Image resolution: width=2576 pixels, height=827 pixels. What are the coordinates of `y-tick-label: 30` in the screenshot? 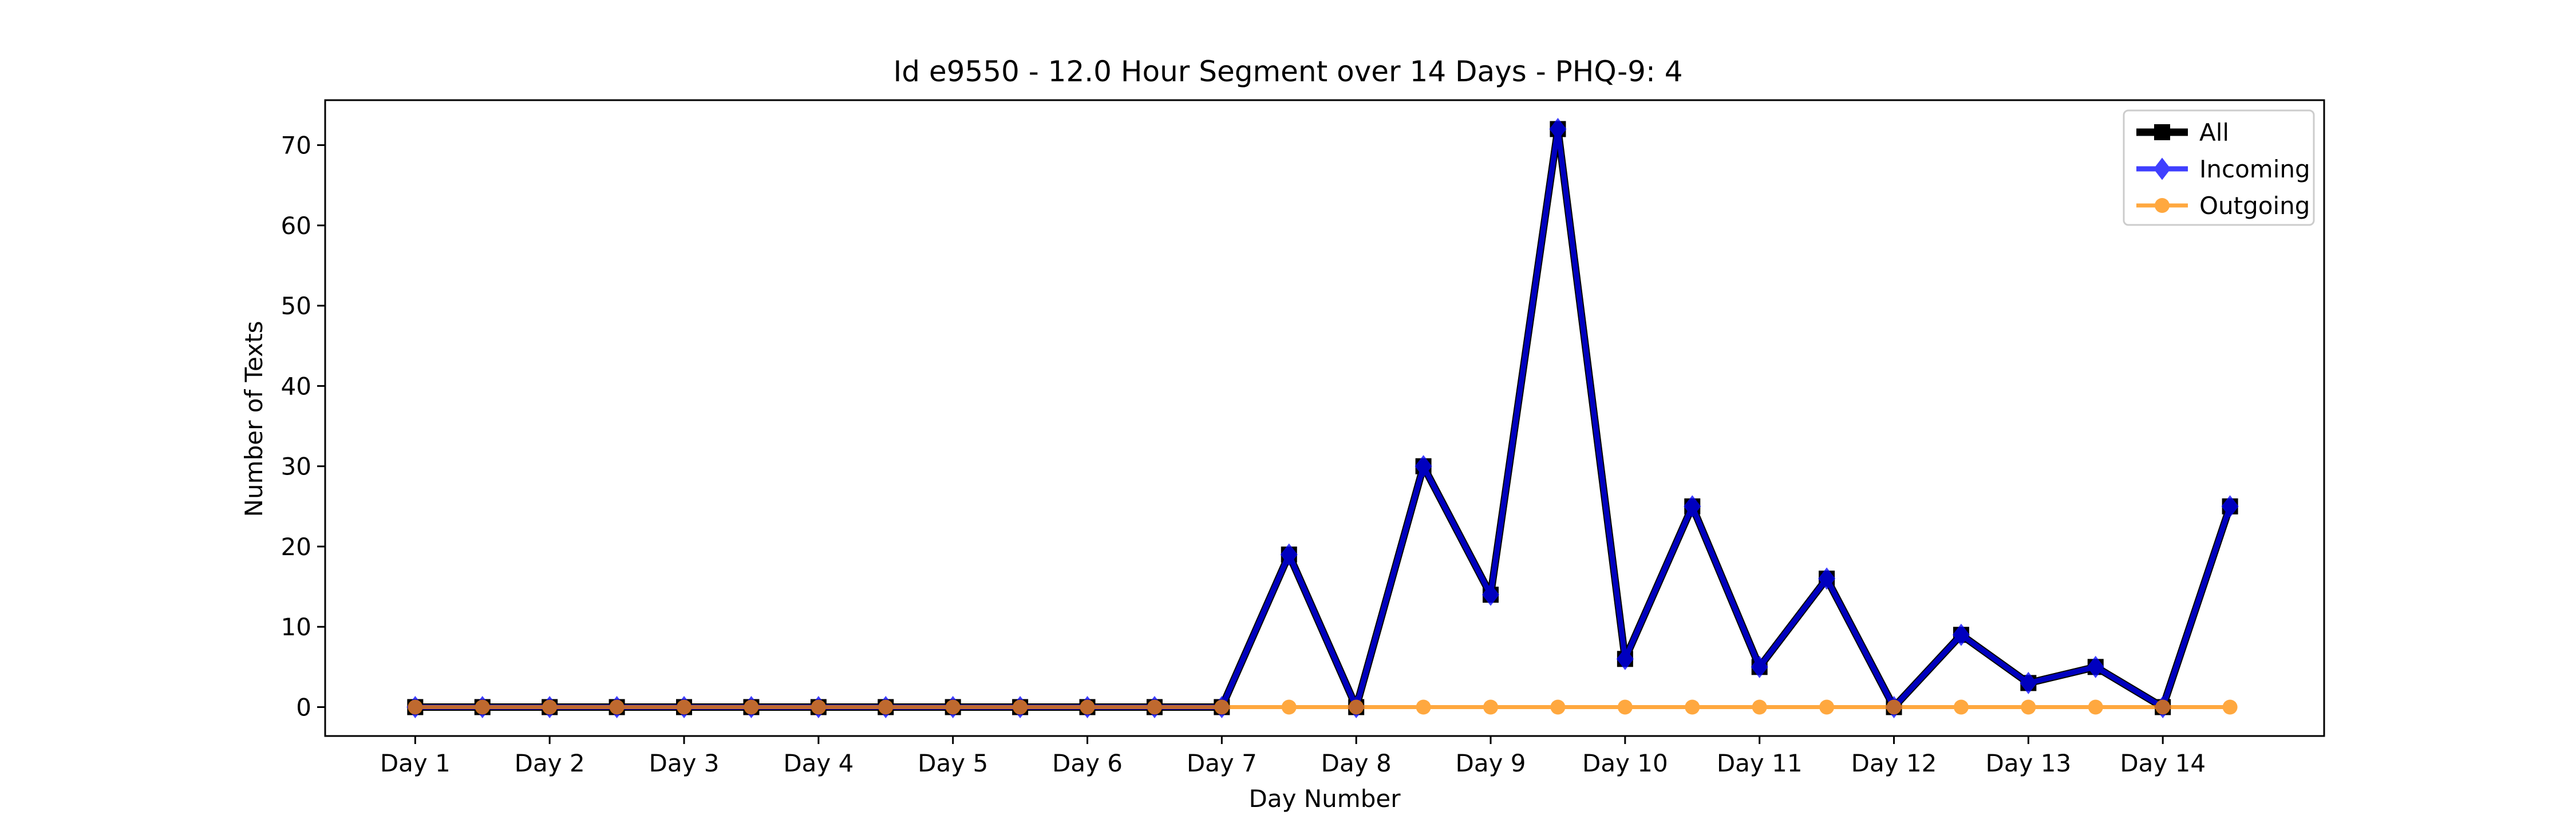 It's located at (296, 467).